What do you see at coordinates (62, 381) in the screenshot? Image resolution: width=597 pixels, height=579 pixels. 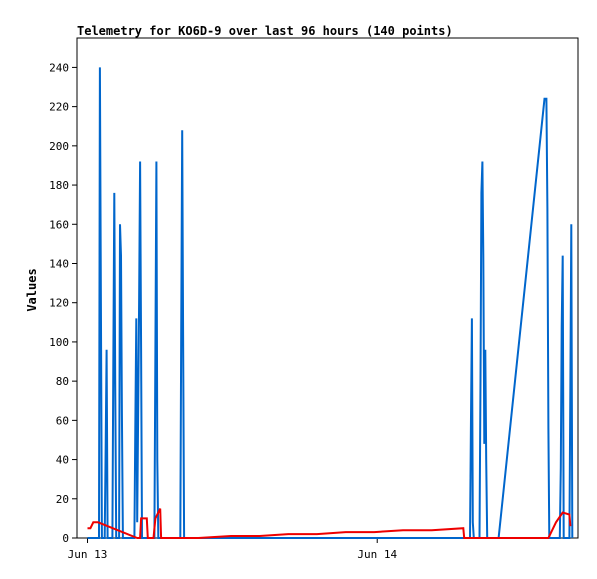 I see `y-tick-label: 80` at bounding box center [62, 381].